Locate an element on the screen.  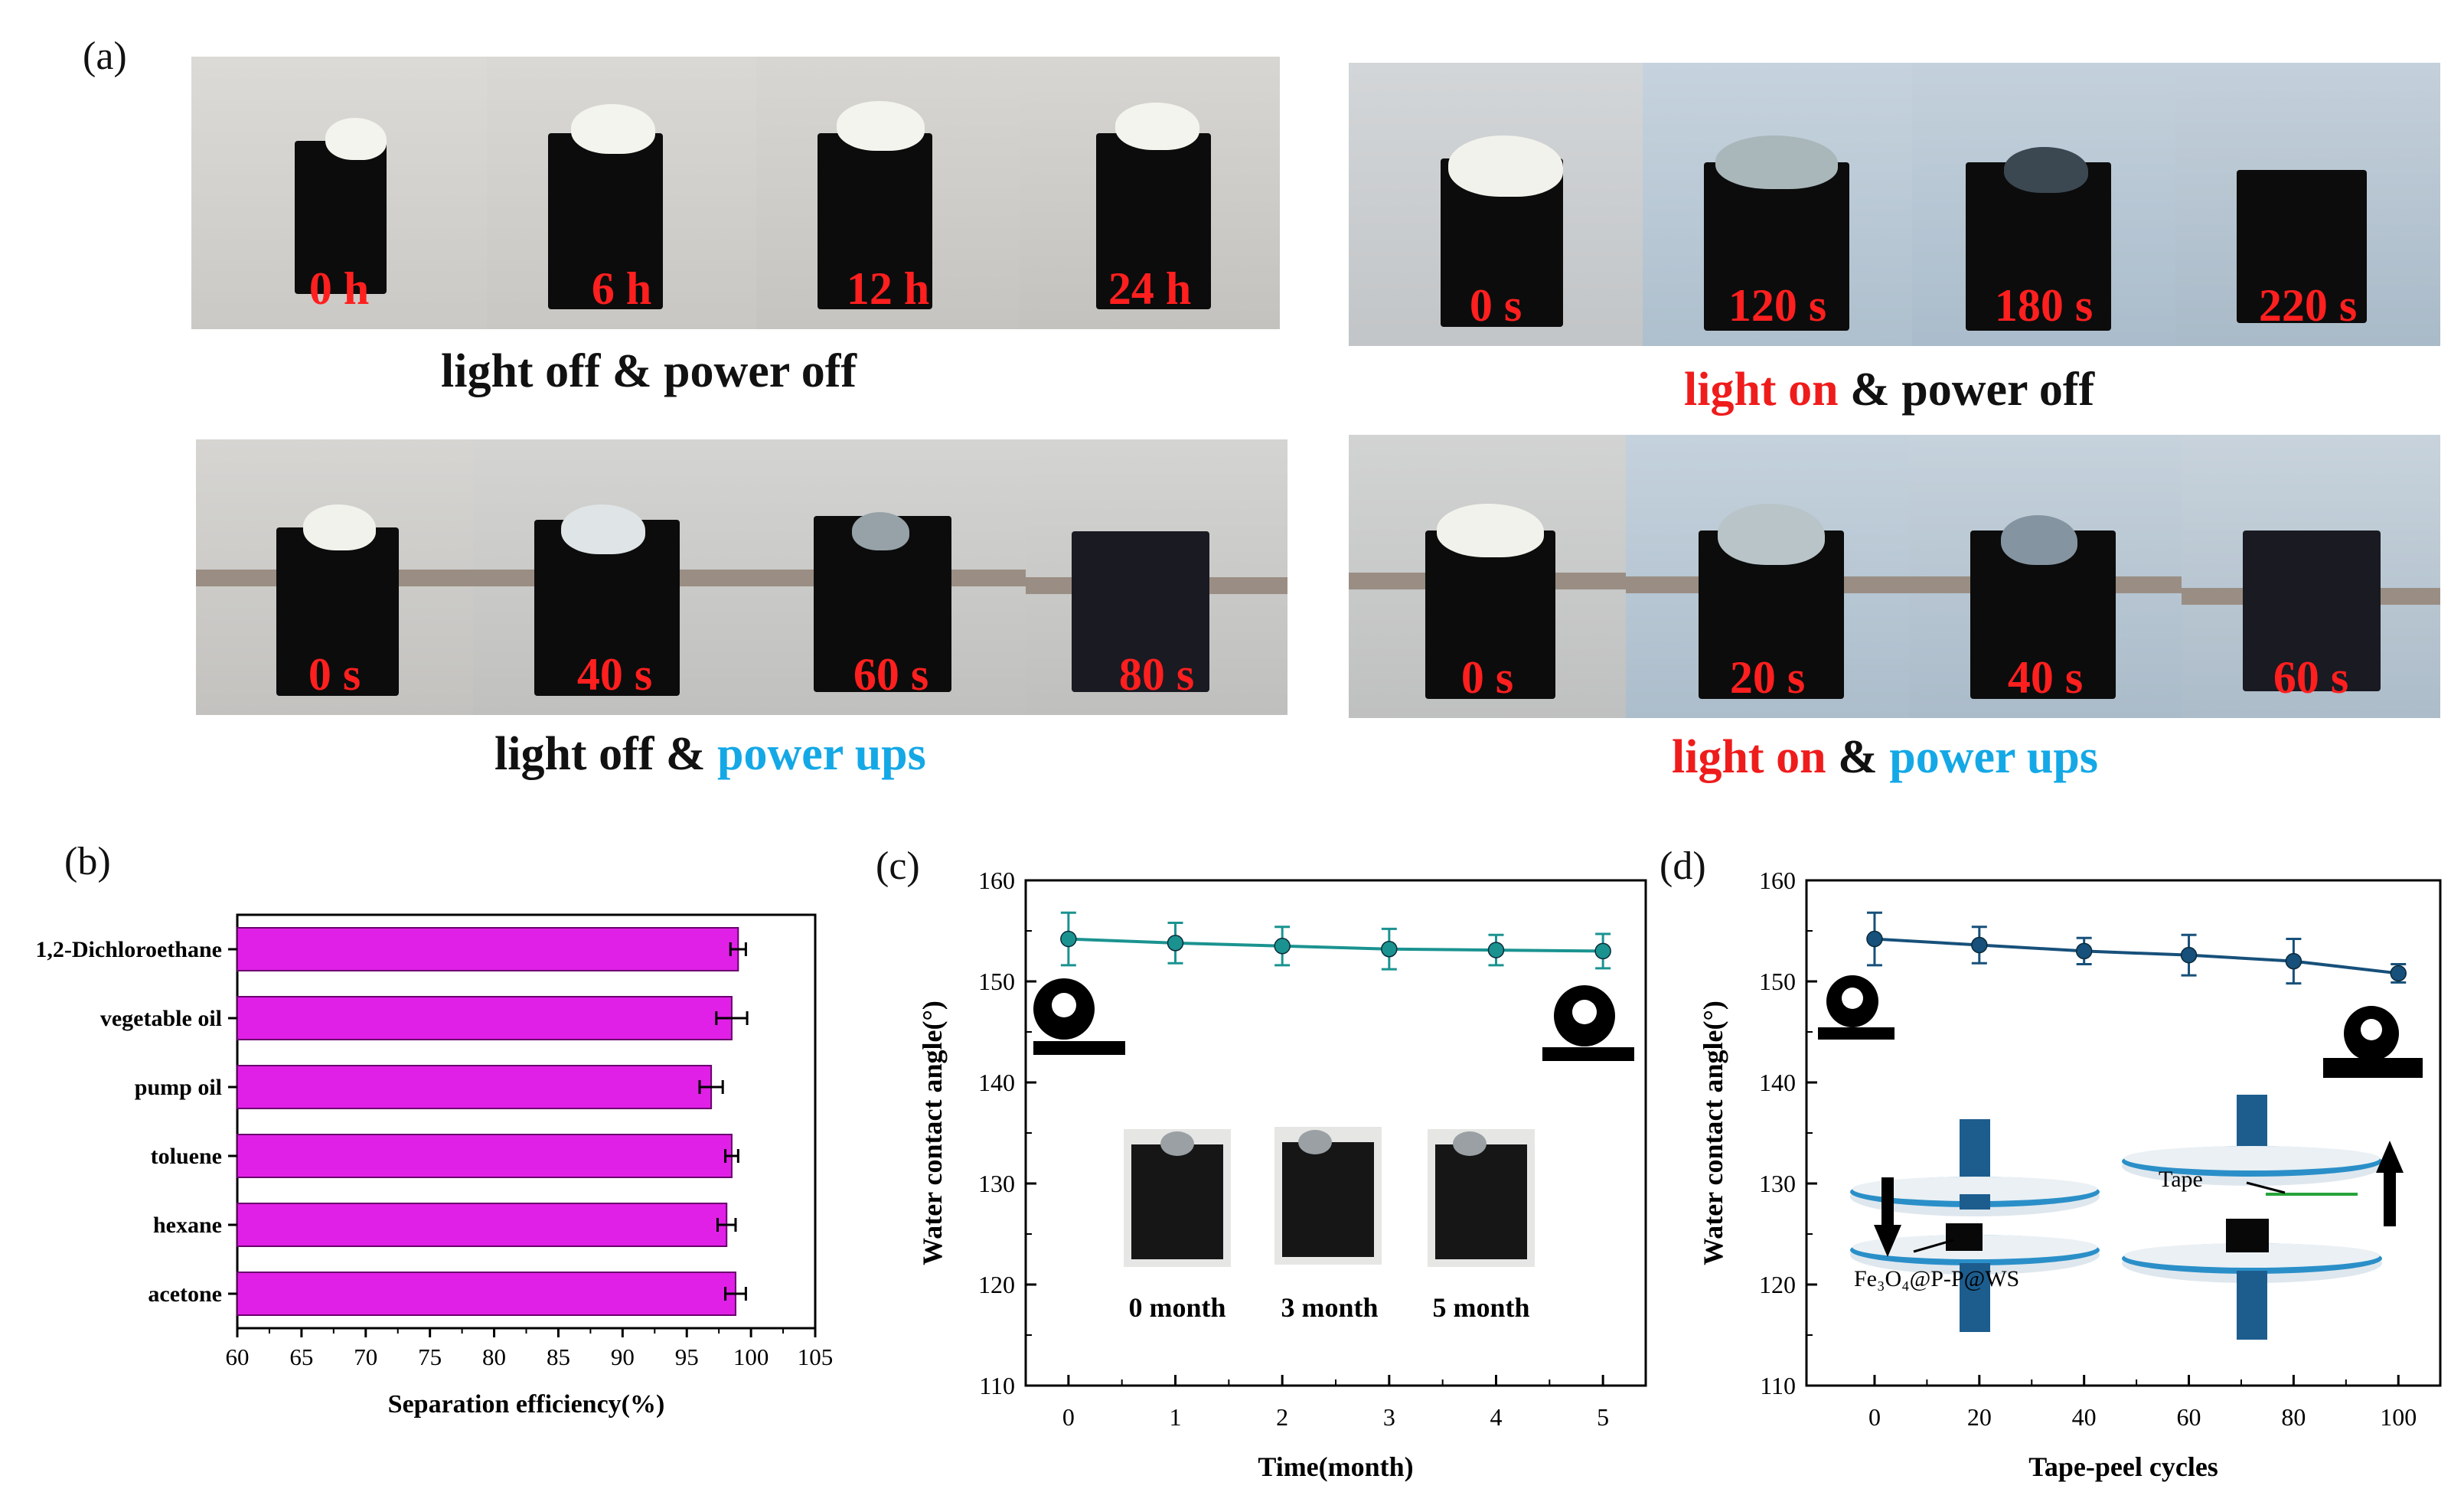
x-tick-label: 75 is located at coordinates (430, 1356).